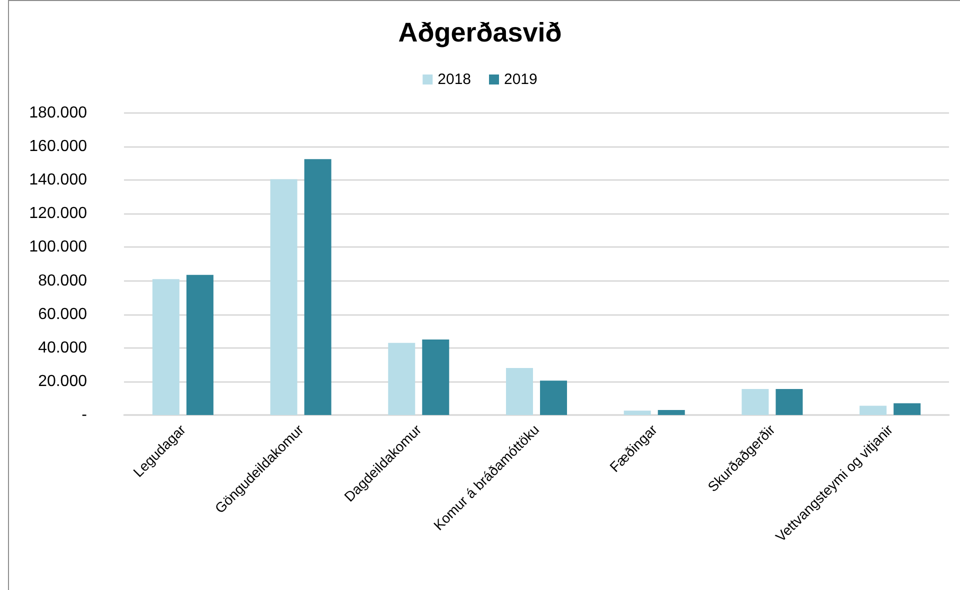 This screenshot has height=590, width=960. Describe the element at coordinates (63, 381) in the screenshot. I see `y-tick-label: 20.000` at that location.